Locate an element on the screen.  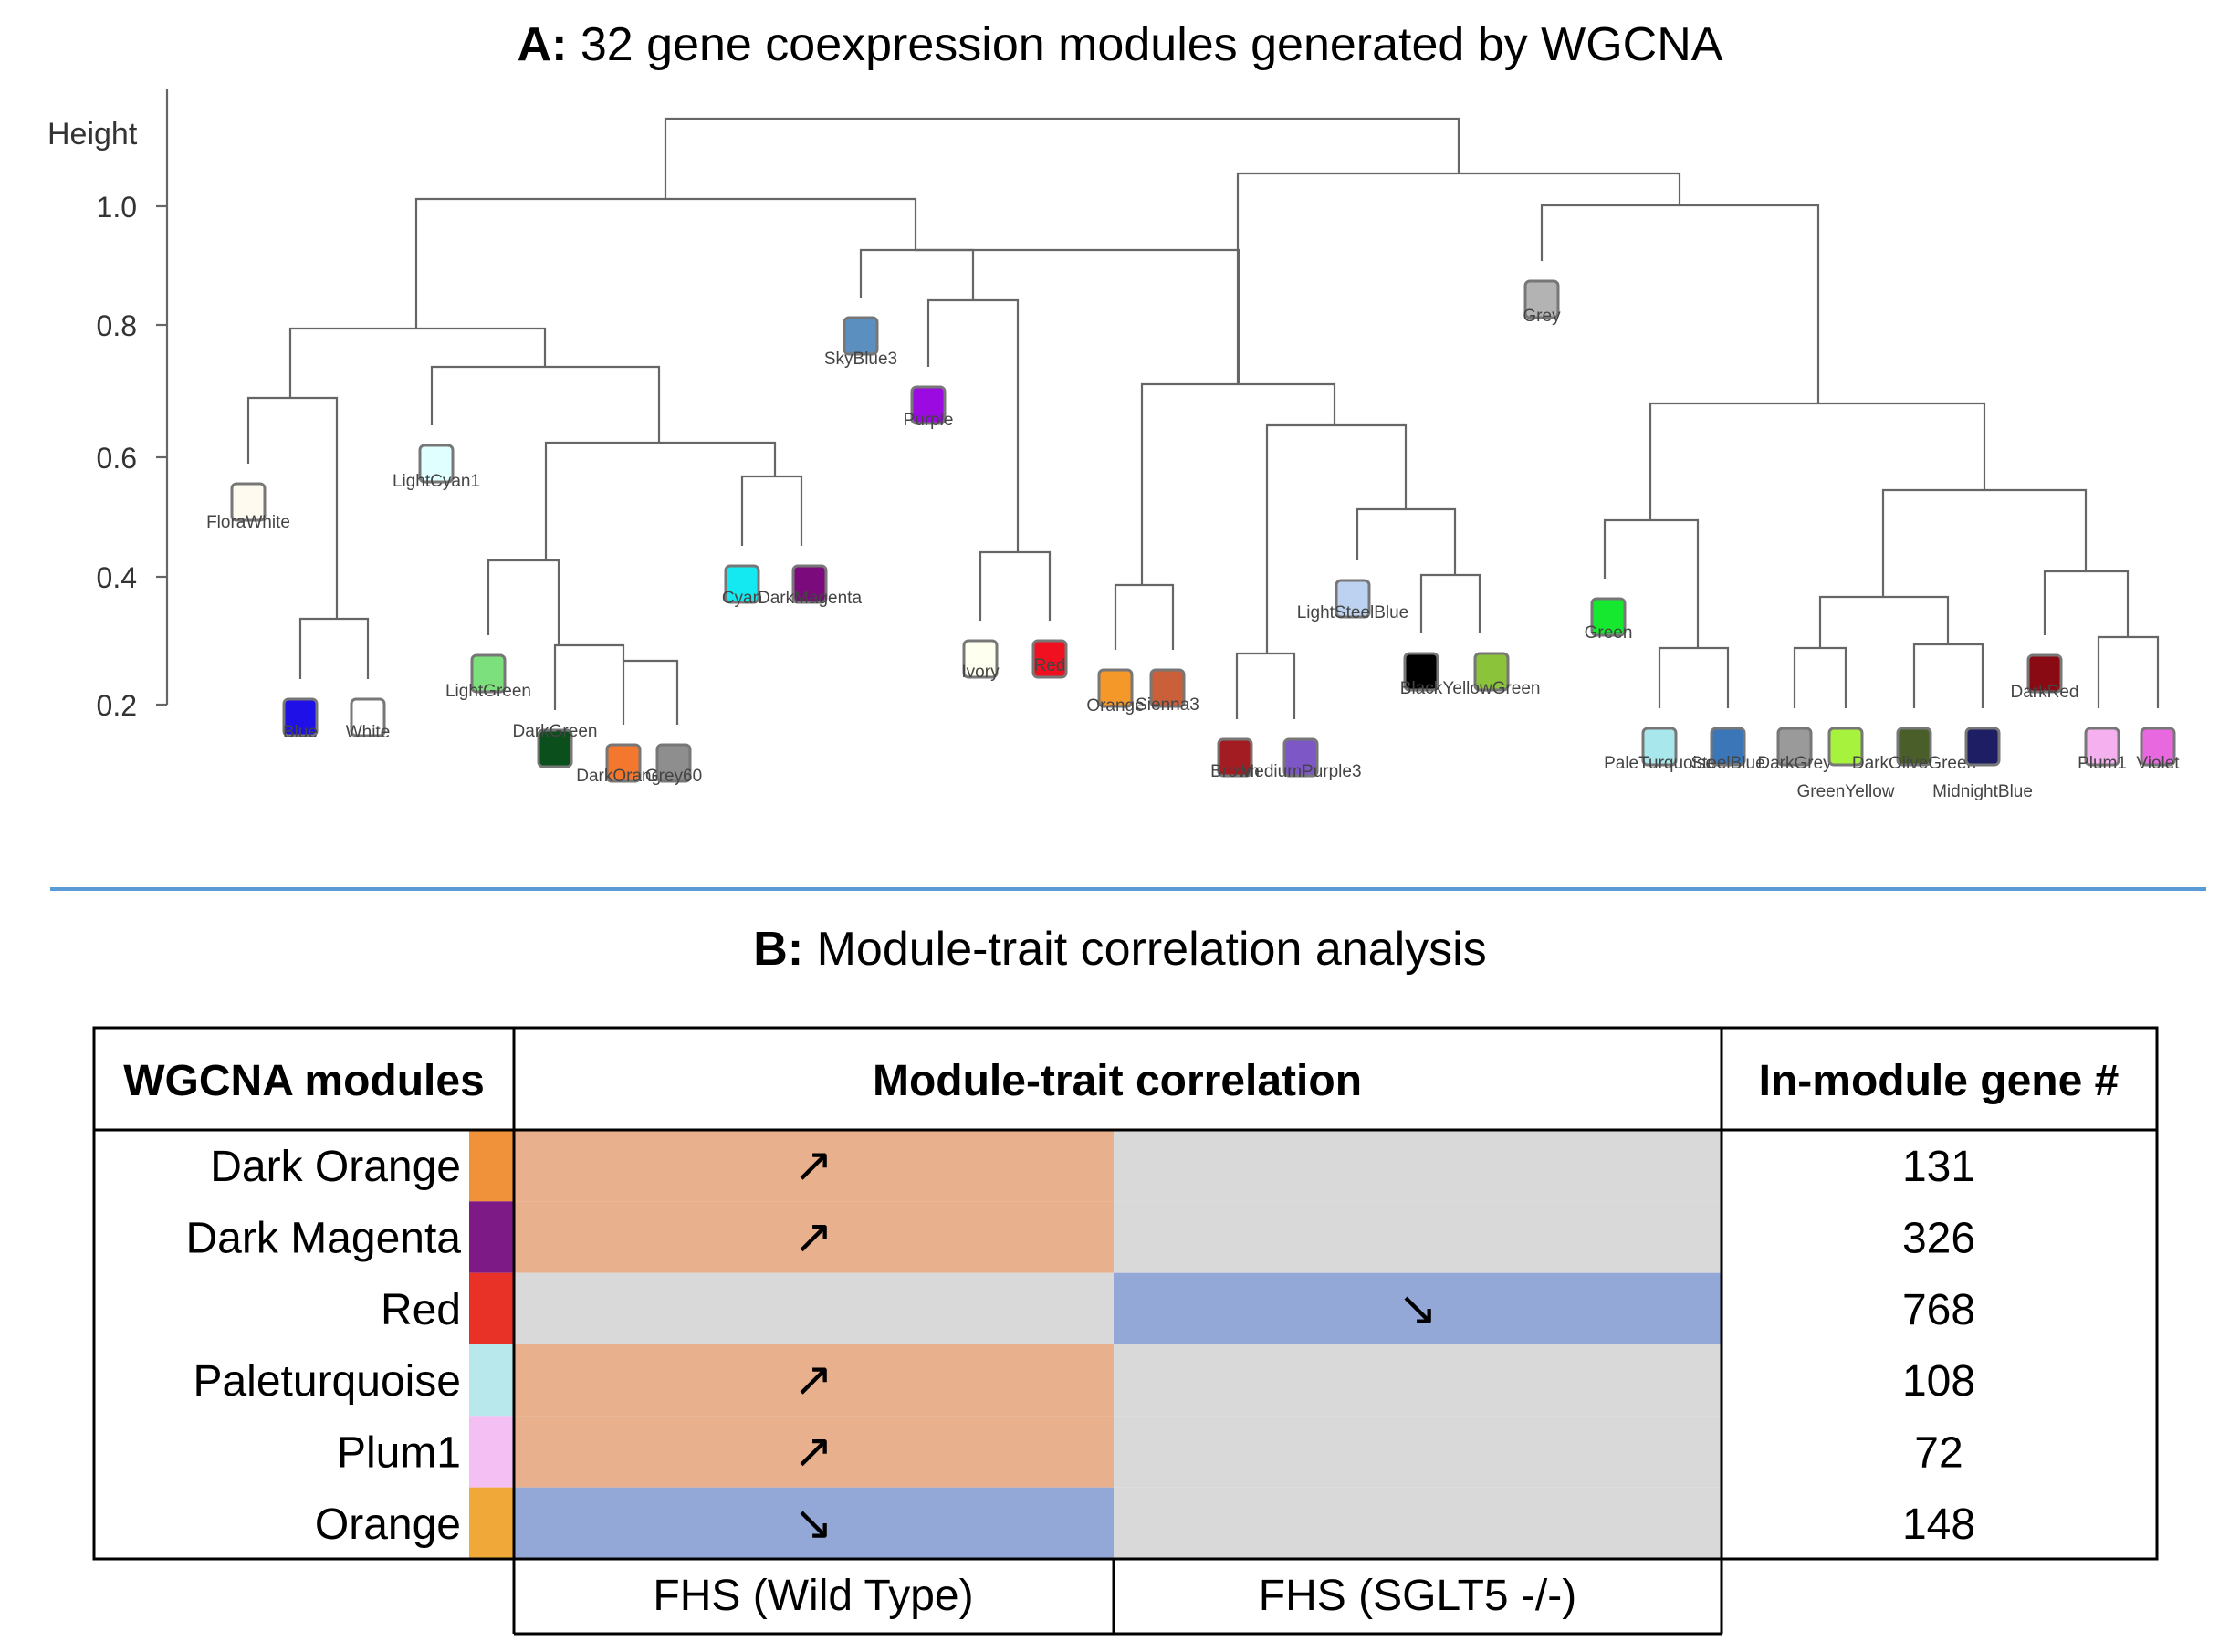
module-label: LightCyan1 is located at coordinates (436, 482).